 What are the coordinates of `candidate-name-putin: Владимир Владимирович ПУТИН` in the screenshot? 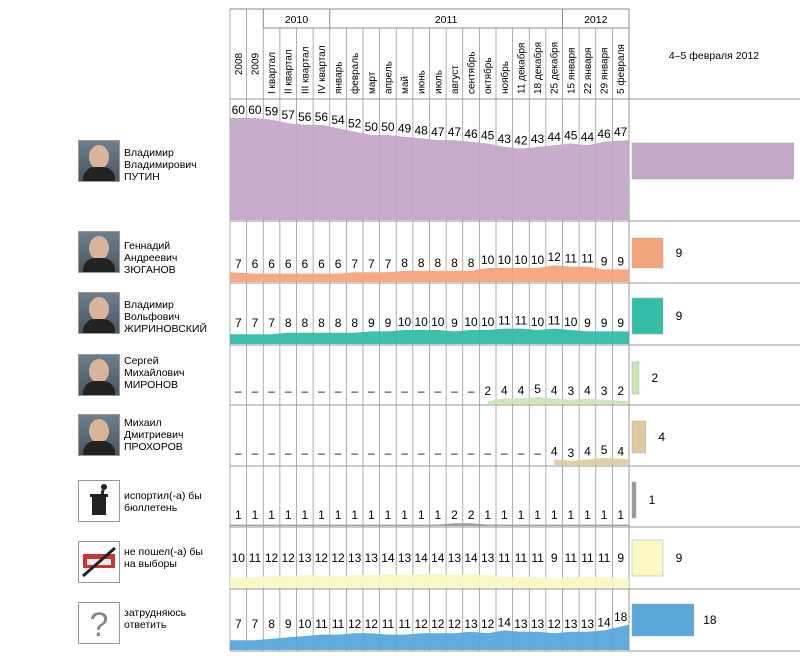 It's located at (160, 165).